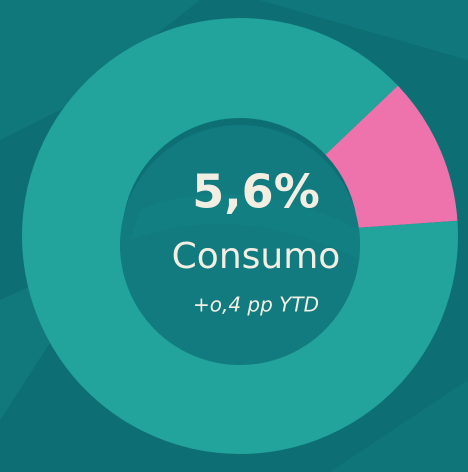 This screenshot has width=468, height=472. What do you see at coordinates (391, 156) in the screenshot?
I see `donut-segment` at bounding box center [391, 156].